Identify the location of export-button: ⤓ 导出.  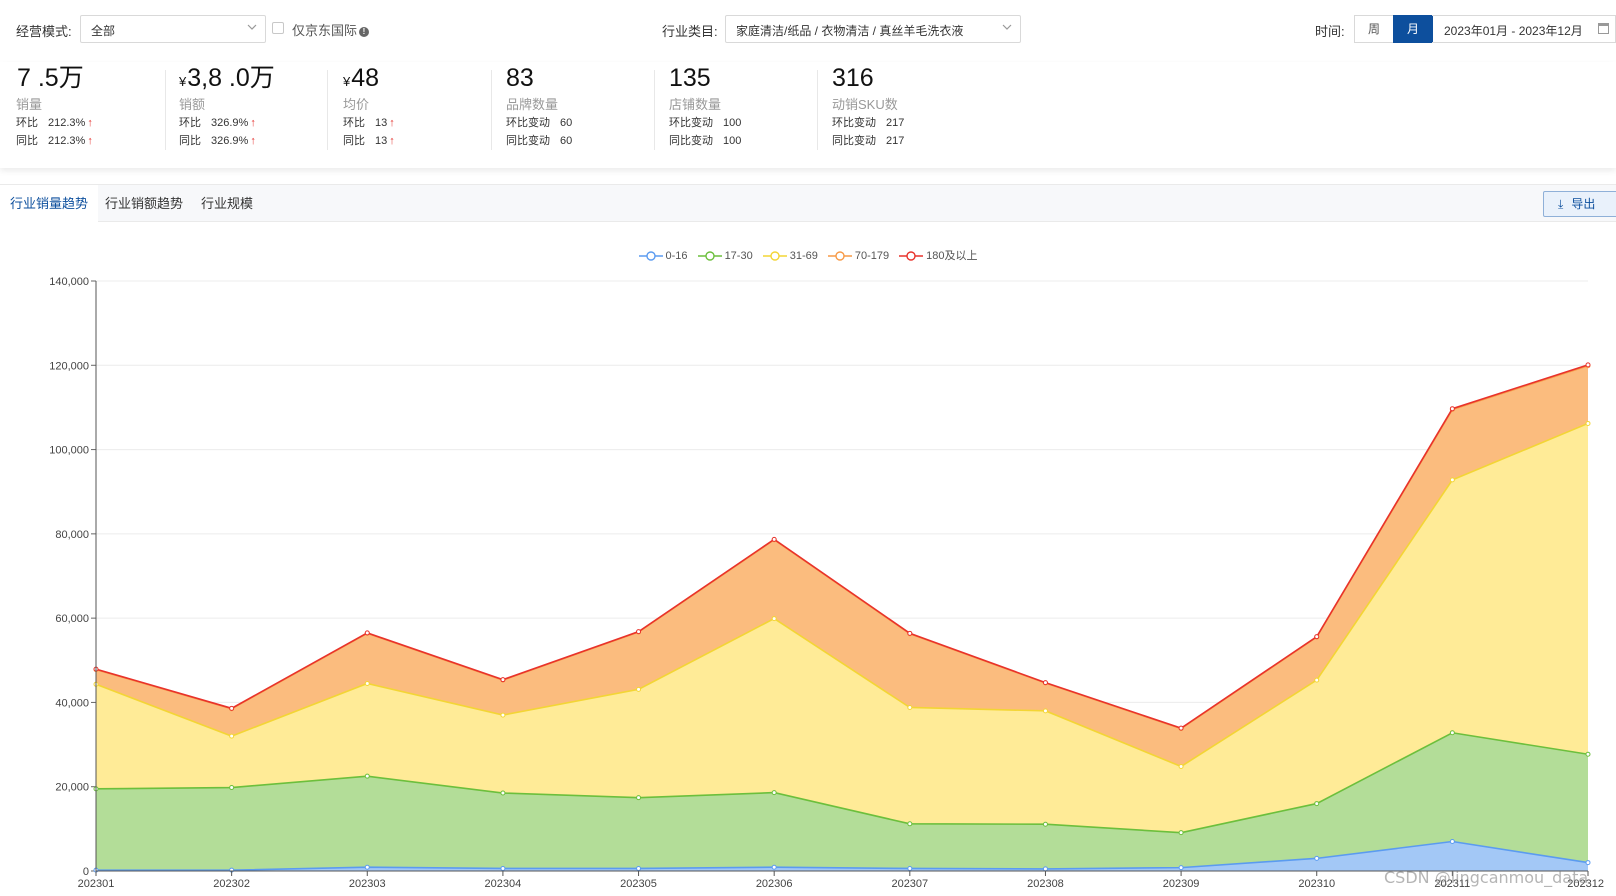
(1579, 204).